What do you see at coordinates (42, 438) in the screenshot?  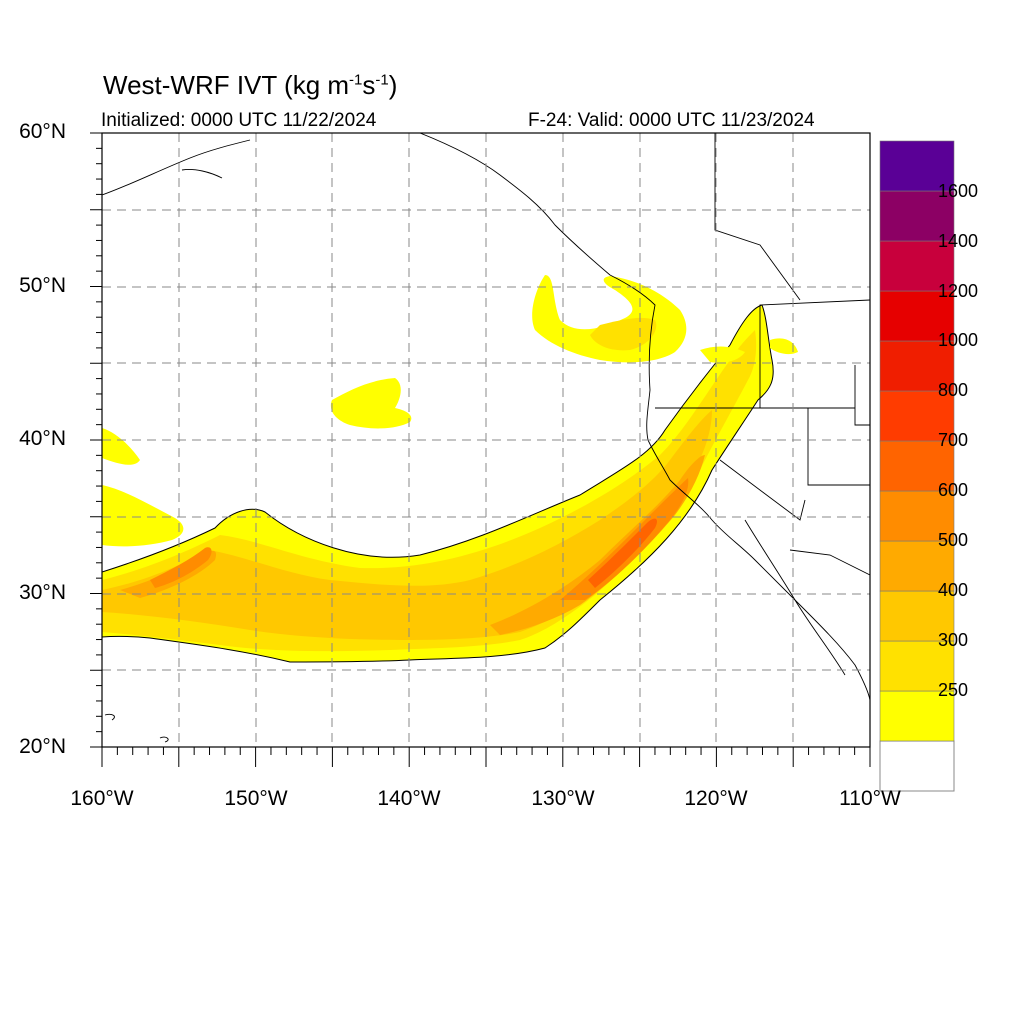 I see `lat-label-40: 40°N` at bounding box center [42, 438].